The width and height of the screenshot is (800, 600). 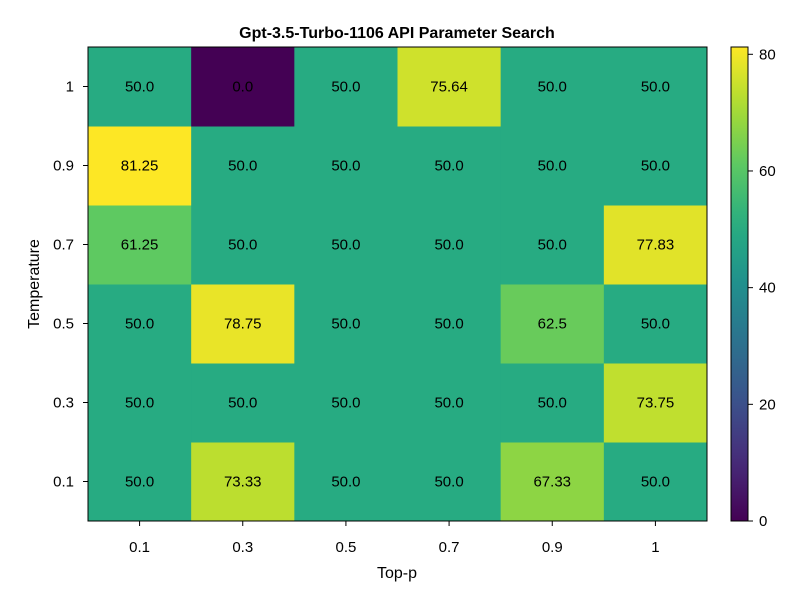 What do you see at coordinates (34, 284) in the screenshot?
I see `y-axis-label: Temperature` at bounding box center [34, 284].